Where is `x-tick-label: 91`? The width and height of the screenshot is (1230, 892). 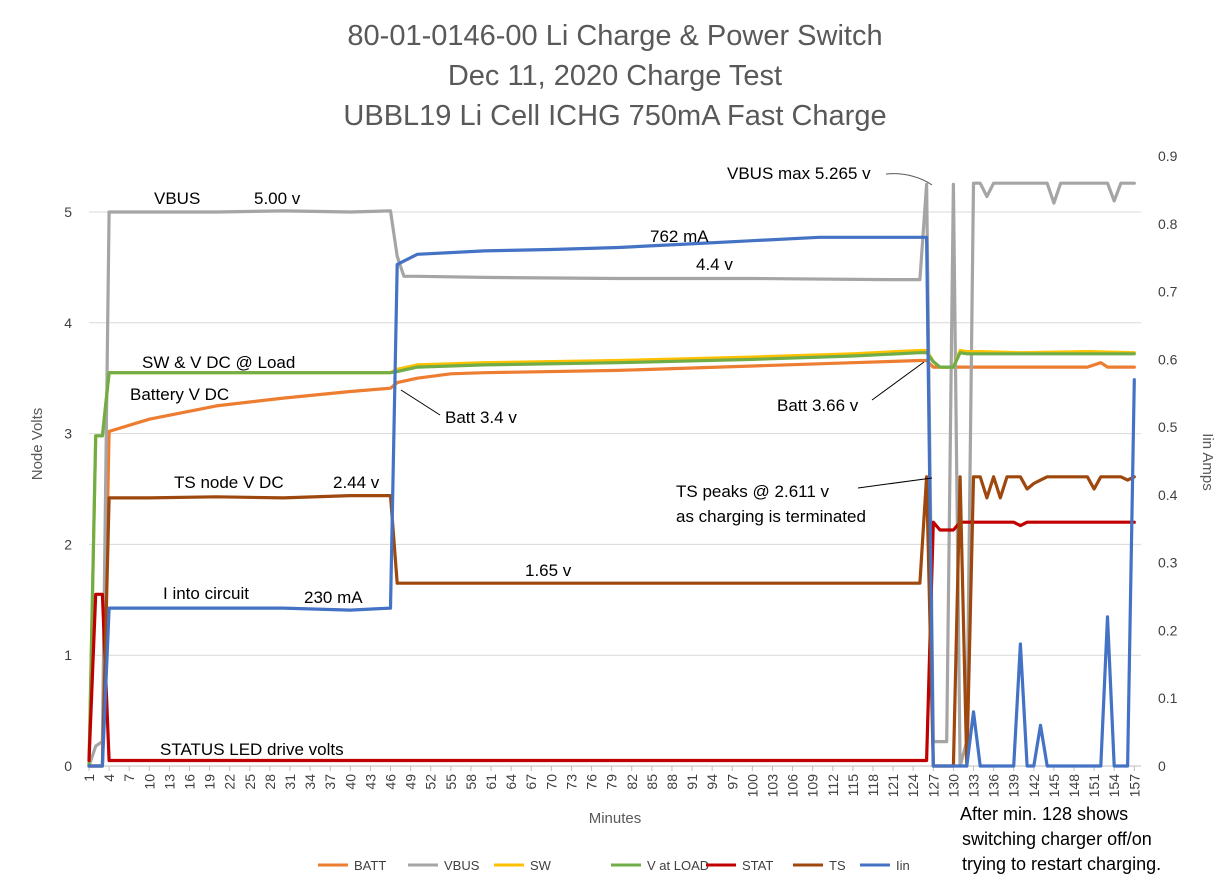 x-tick-label: 91 is located at coordinates (692, 782).